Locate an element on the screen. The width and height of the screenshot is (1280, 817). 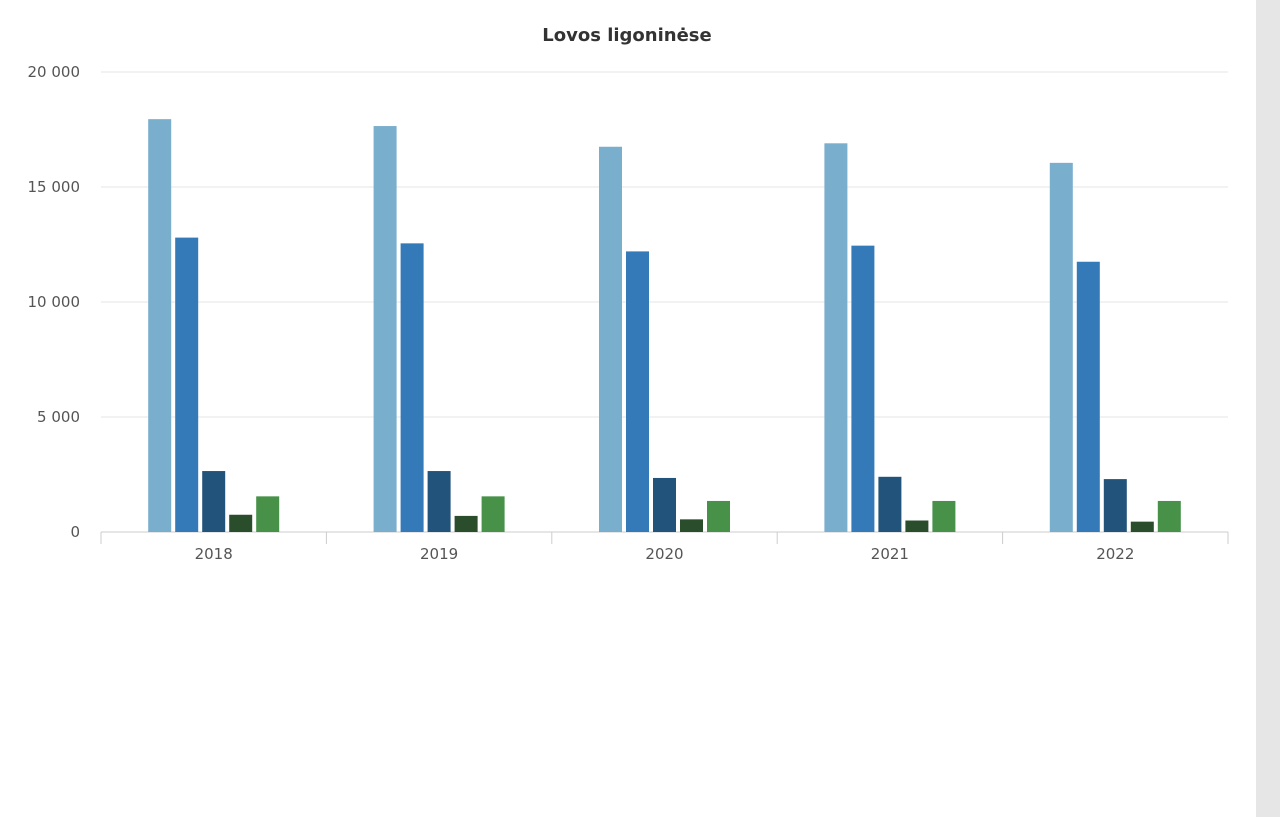
x-tick-label: 2020 is located at coordinates (664, 554).